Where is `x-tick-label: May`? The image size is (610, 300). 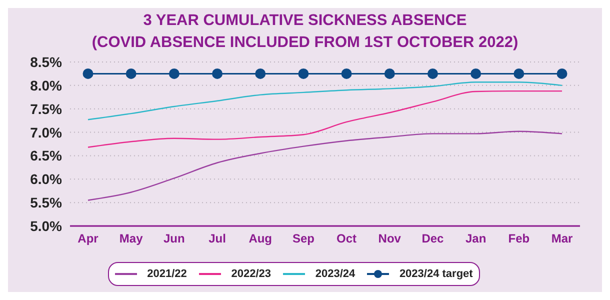
x-tick-label: May is located at coordinates (131, 239).